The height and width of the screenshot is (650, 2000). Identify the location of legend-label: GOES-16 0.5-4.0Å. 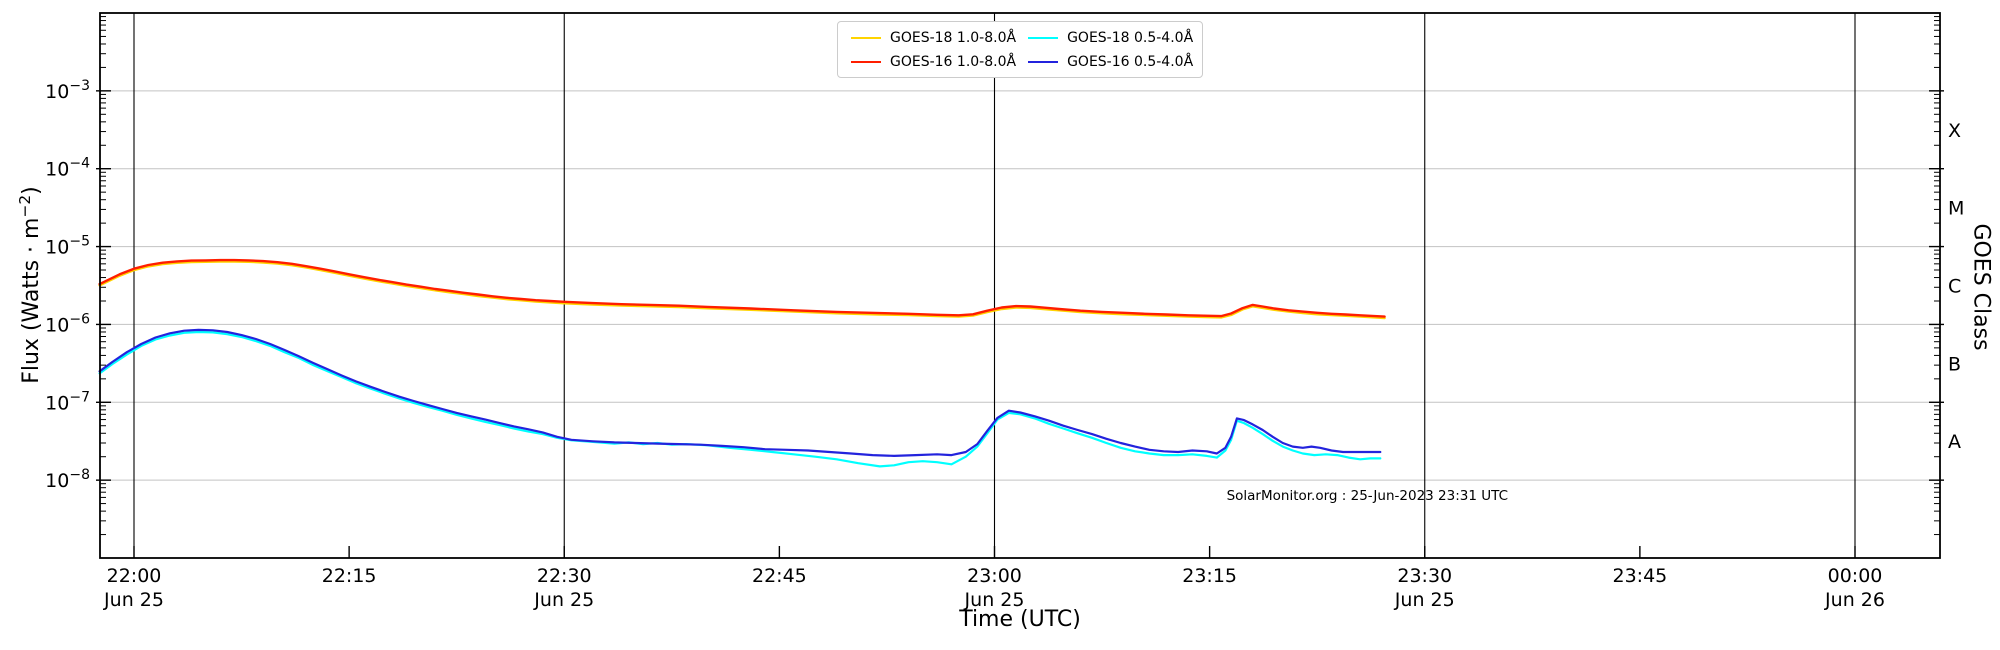
(1130, 61).